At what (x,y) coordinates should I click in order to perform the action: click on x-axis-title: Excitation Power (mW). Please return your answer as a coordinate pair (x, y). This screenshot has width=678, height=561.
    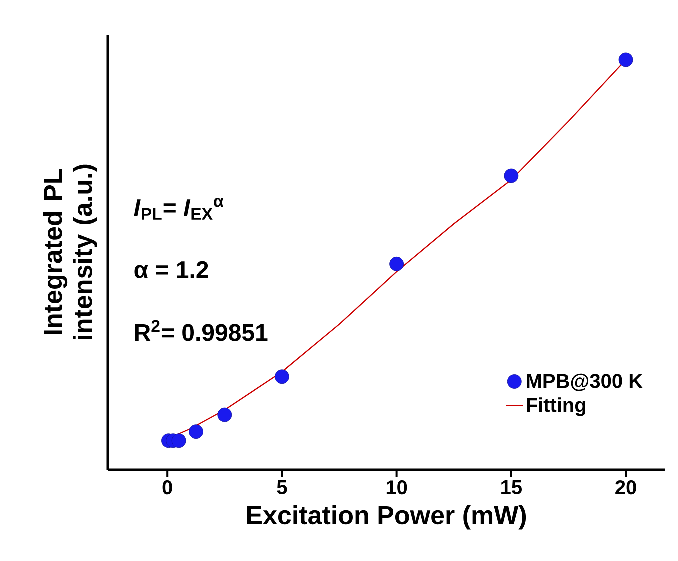
    Looking at the image, I should click on (386, 518).